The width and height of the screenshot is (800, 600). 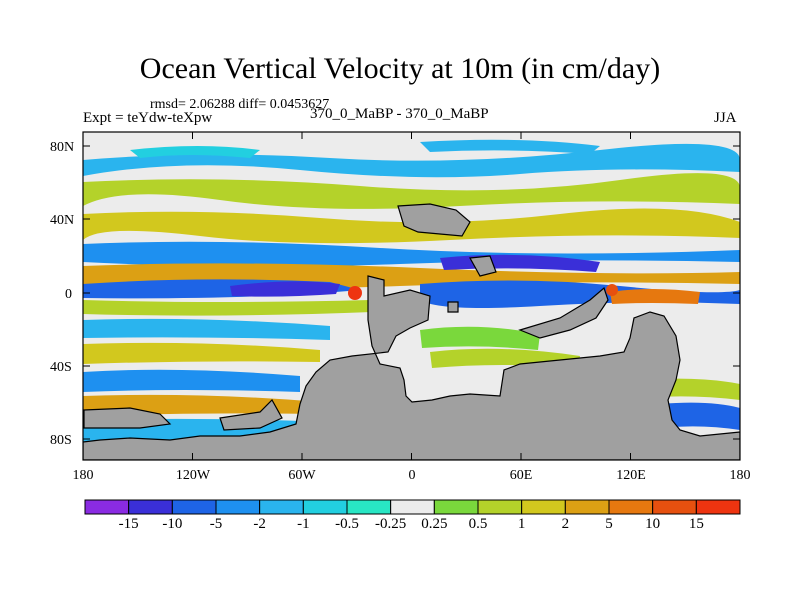 What do you see at coordinates (347, 524) in the screenshot?
I see `colorbar-label: -0.5` at bounding box center [347, 524].